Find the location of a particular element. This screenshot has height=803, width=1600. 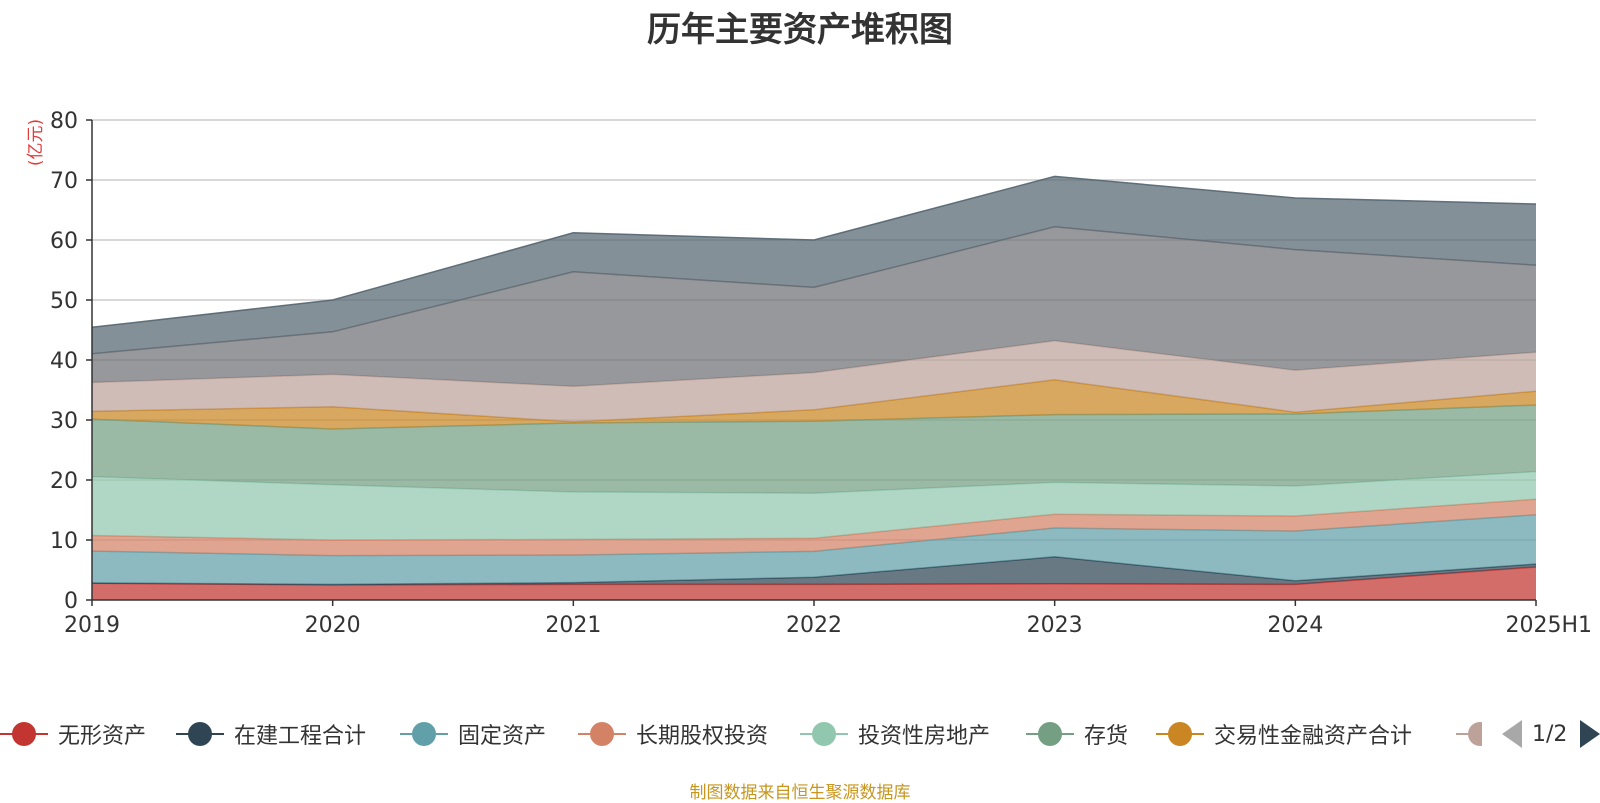

y-axis-unit: (亿元) is located at coordinates (32, 144).